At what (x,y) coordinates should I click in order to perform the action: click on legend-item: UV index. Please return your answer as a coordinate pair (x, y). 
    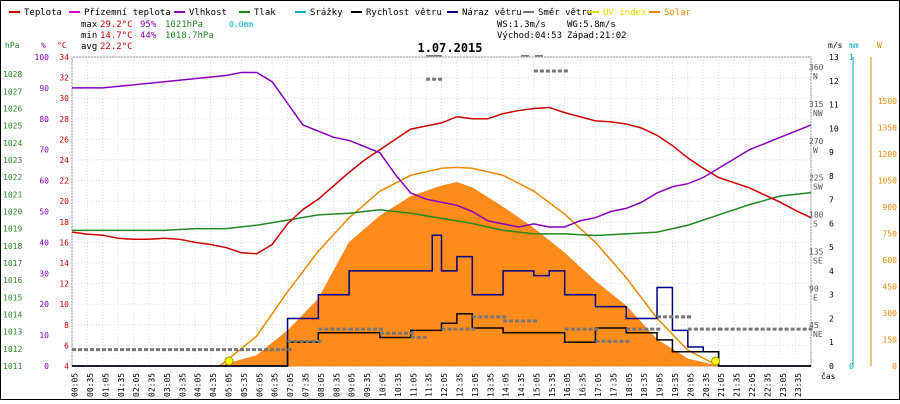
    Looking at the image, I should click on (625, 13).